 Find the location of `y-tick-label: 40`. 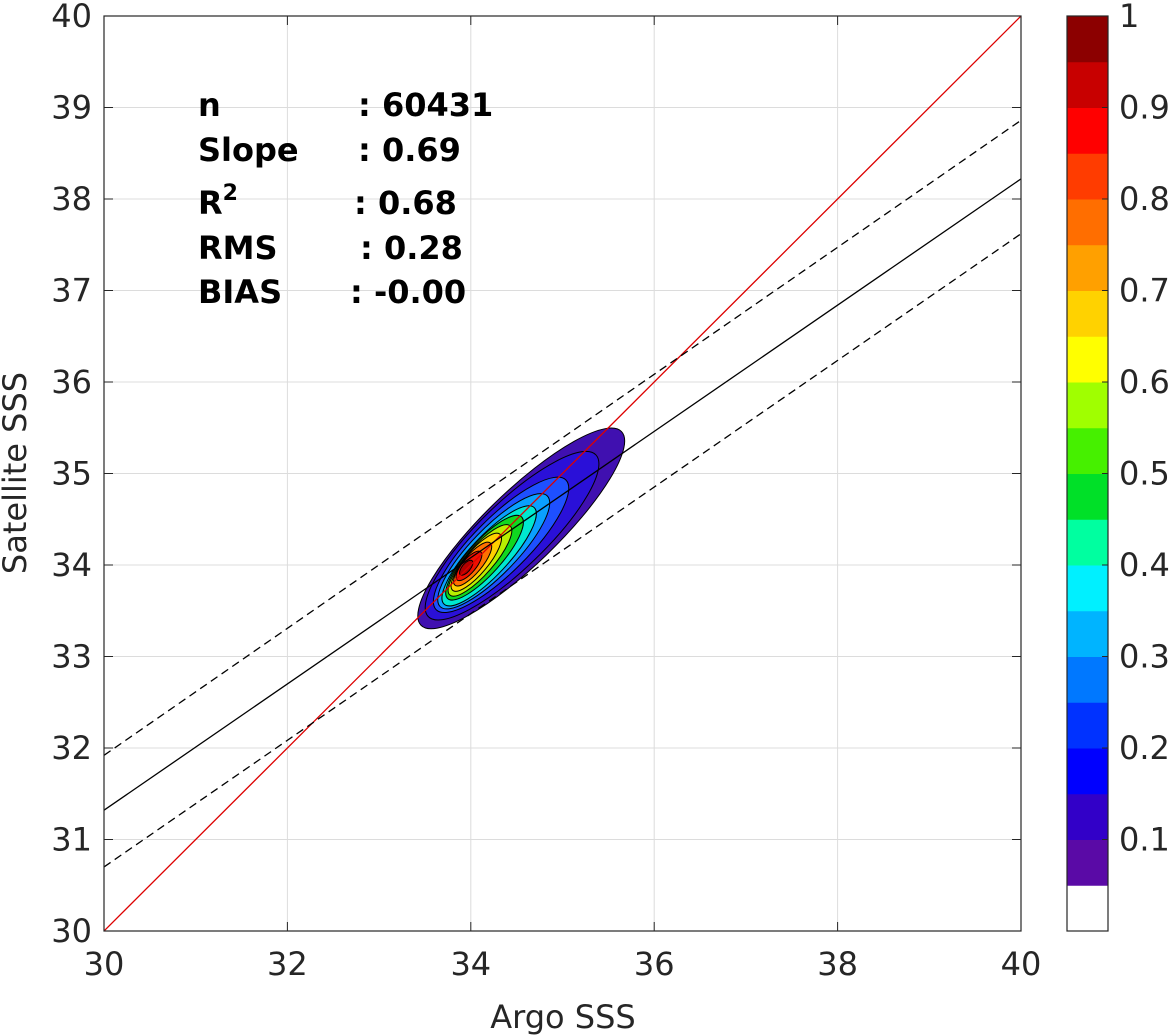

y-tick-label: 40 is located at coordinates (71, 17).